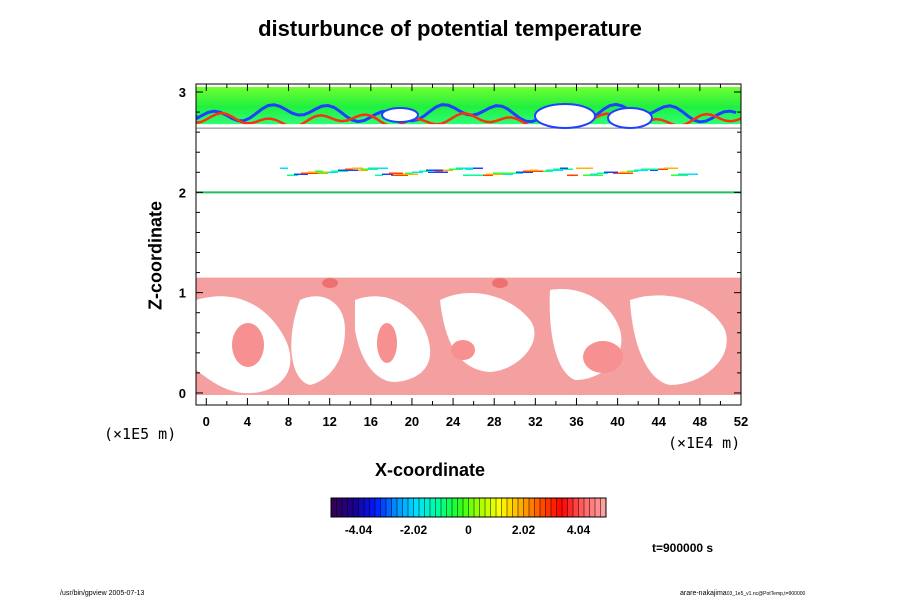 The image size is (900, 600). I want to click on x-axis-label: X-coordinate, so click(429, 470).